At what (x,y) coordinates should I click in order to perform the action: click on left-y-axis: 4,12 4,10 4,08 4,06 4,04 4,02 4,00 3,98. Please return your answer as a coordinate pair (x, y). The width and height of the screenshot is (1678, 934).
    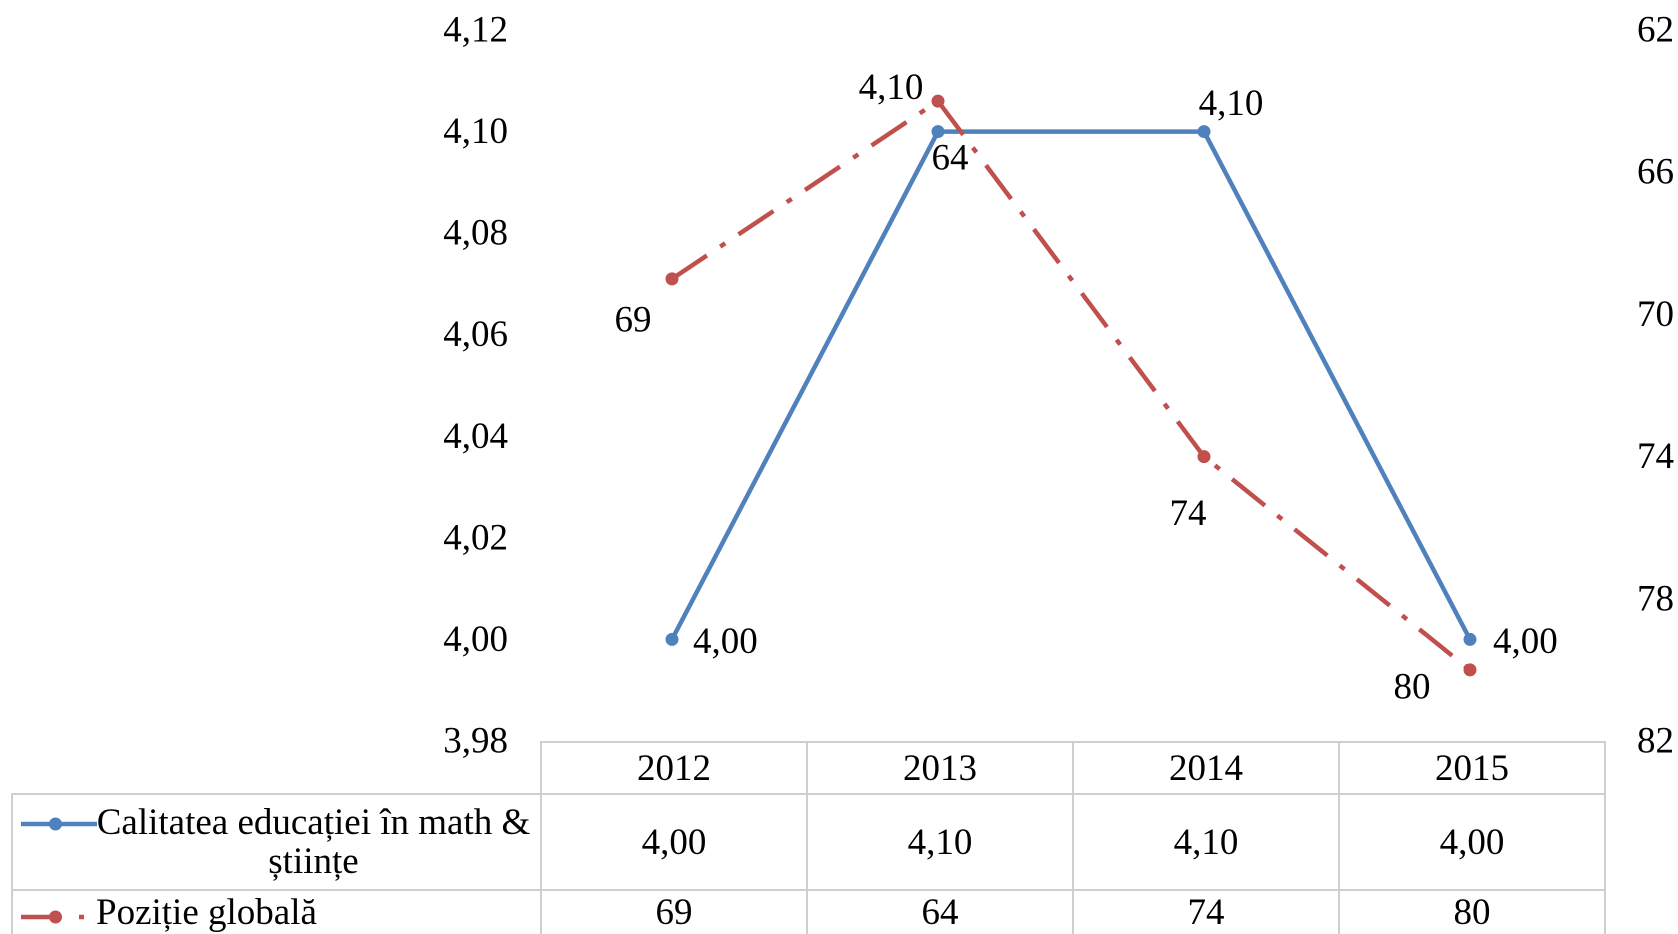
    Looking at the image, I should click on (475, 386).